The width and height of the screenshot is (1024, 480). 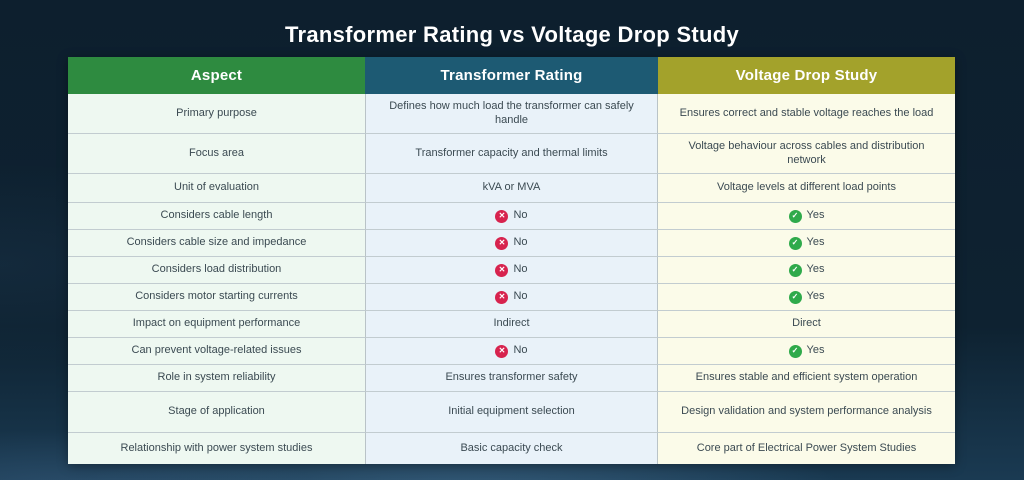 I want to click on aspect-cell: Role in system reliability, so click(x=216, y=378).